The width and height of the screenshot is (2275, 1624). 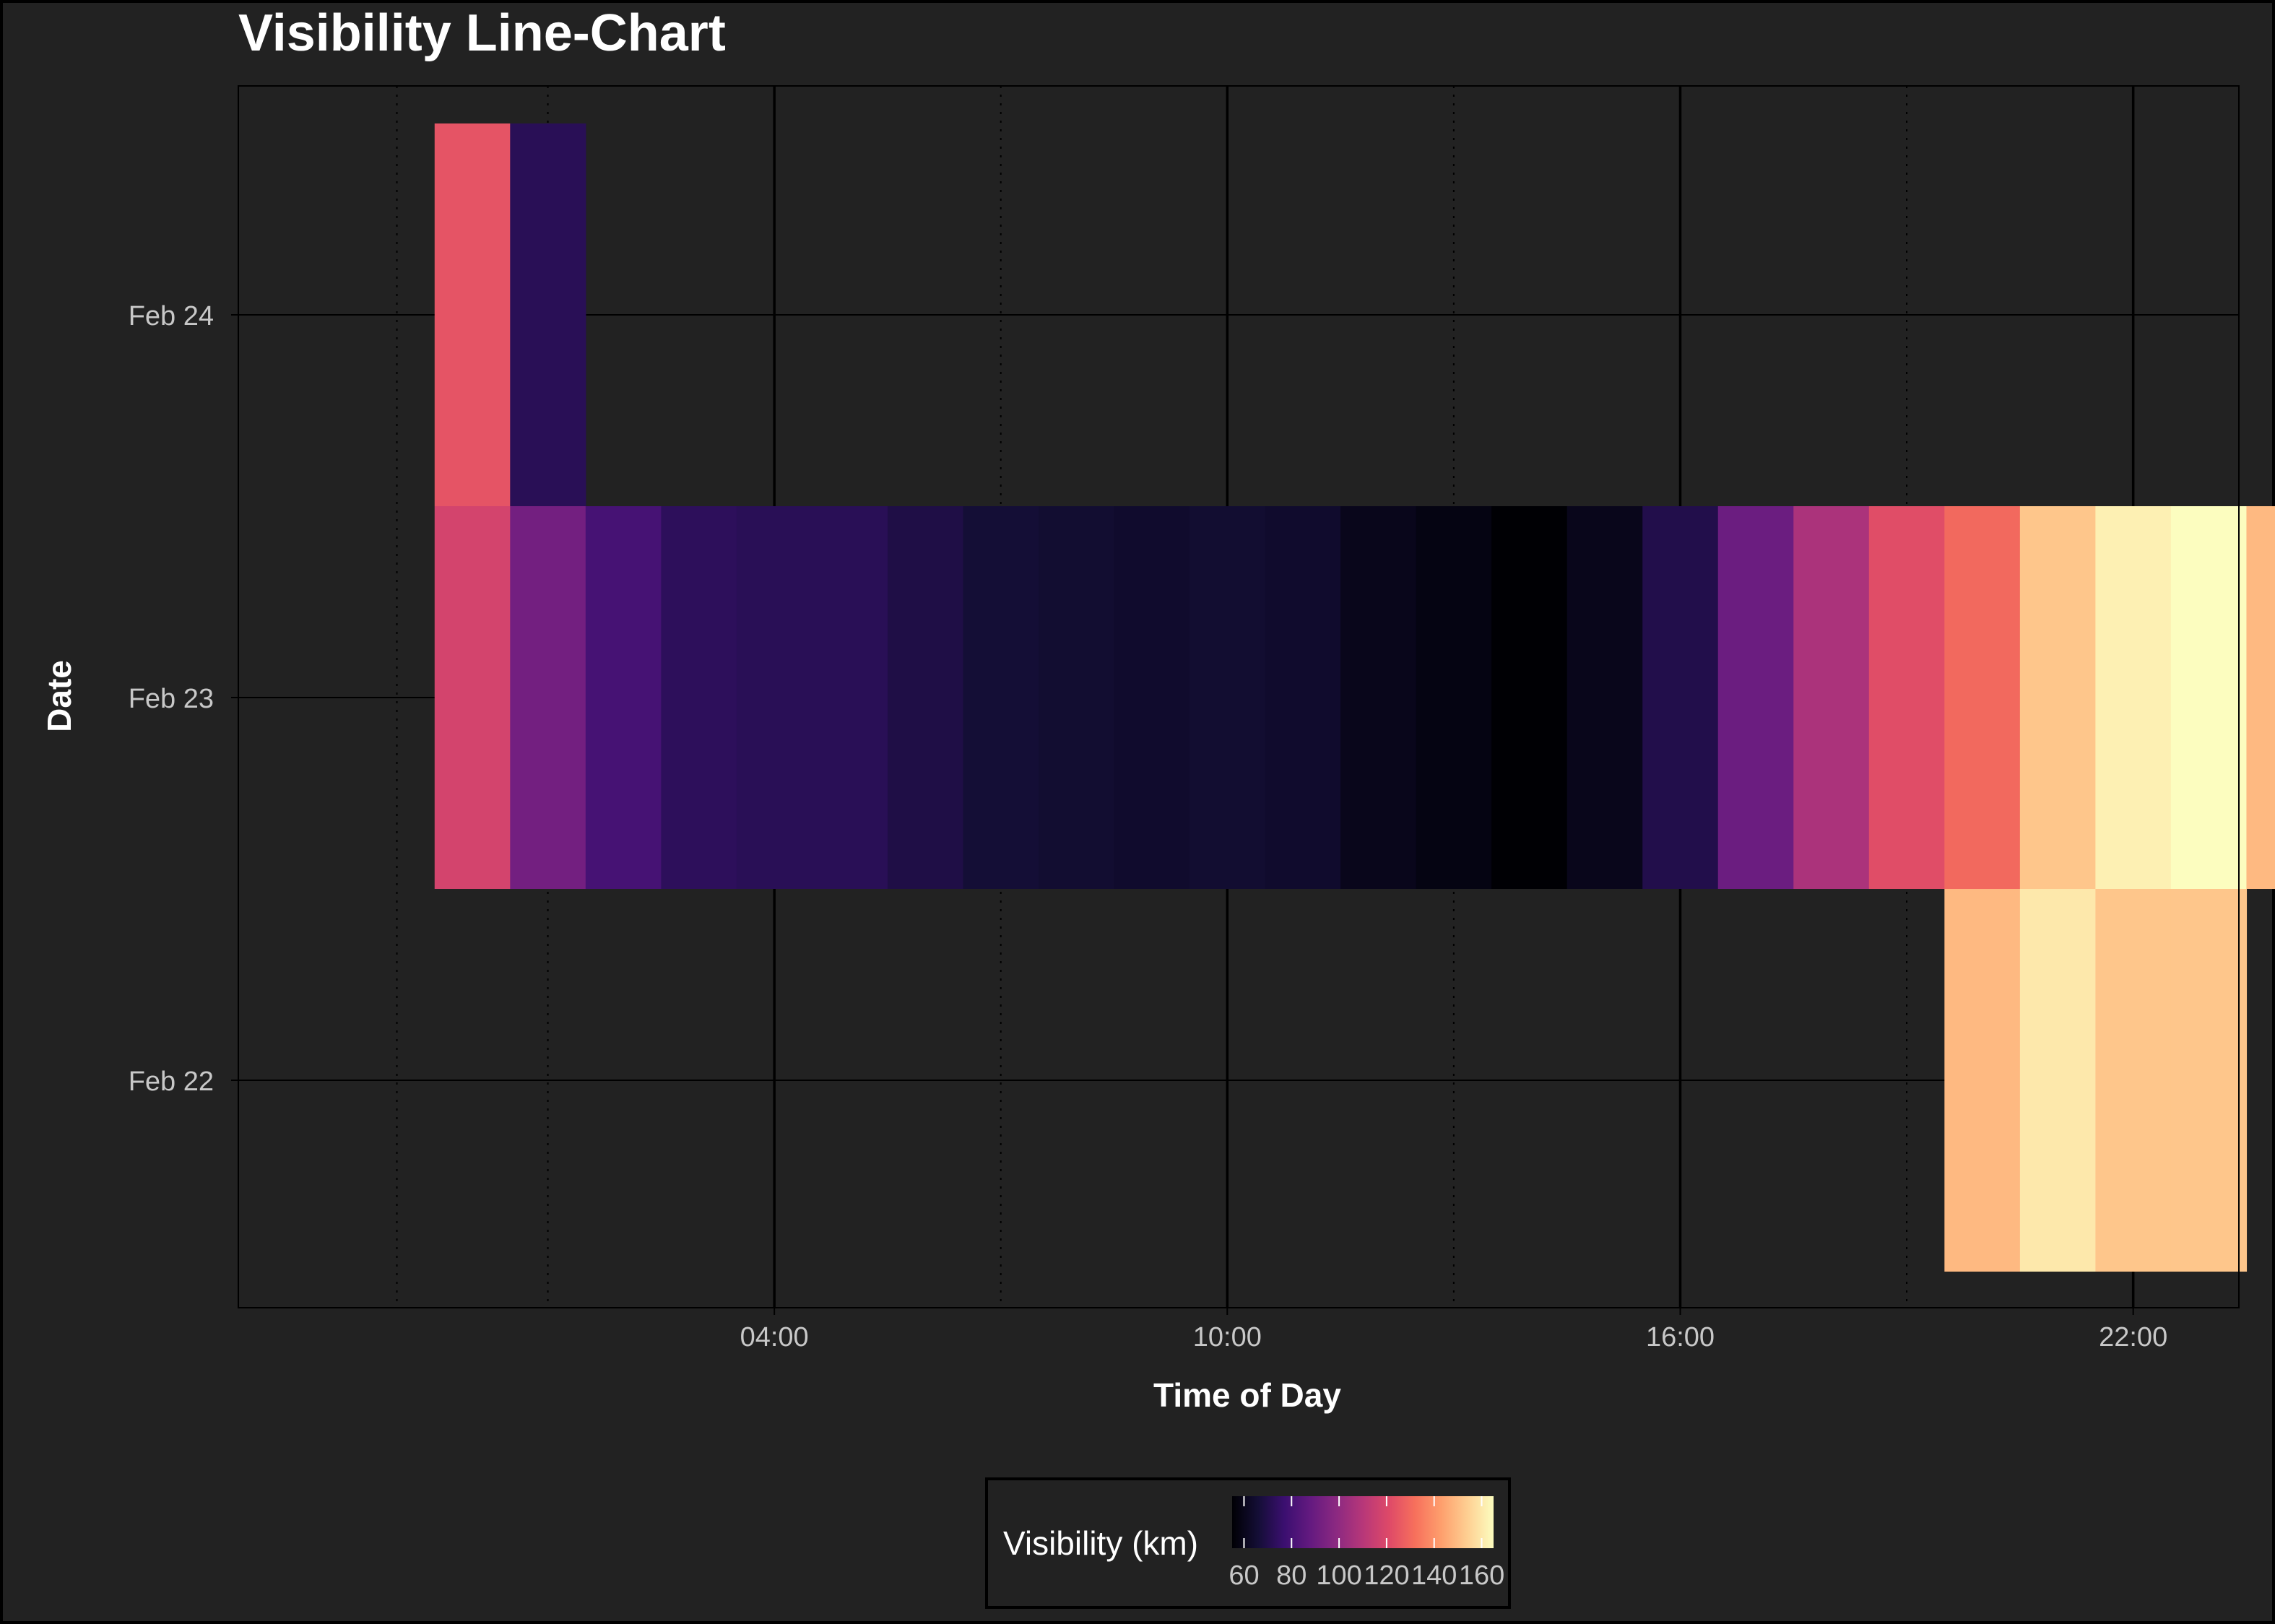 I want to click on legend-tick-label: 120, so click(x=1386, y=1575).